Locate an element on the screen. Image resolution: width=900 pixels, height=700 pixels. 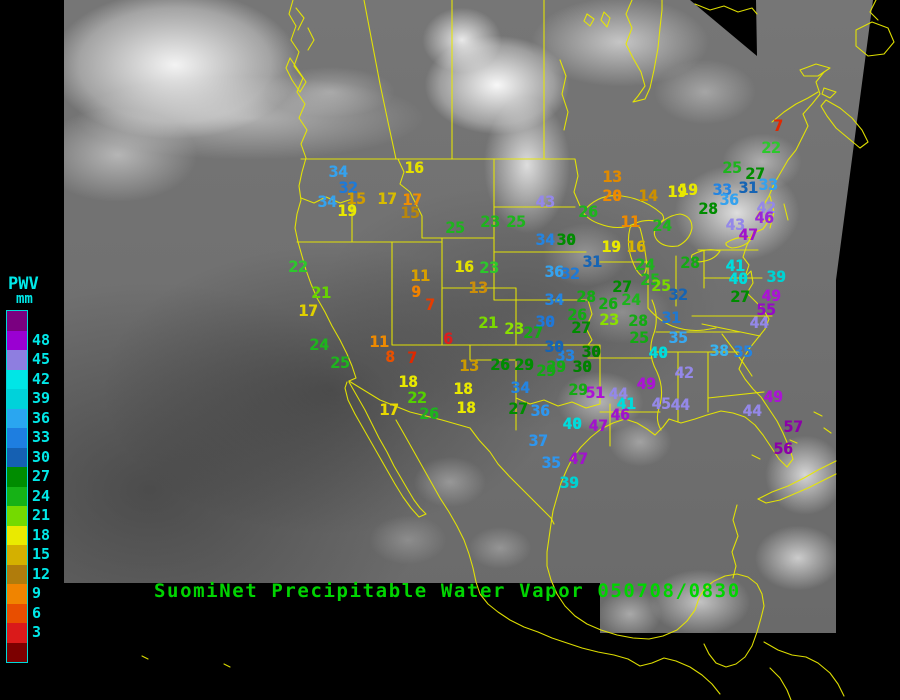
legend-units: mm is located at coordinates (24, 299).